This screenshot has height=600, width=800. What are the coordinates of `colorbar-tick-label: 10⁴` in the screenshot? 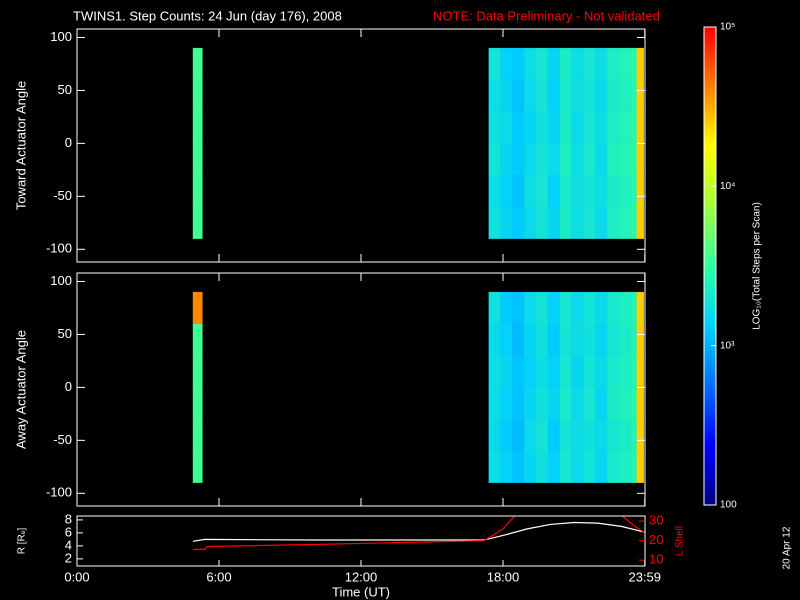 It's located at (727, 186).